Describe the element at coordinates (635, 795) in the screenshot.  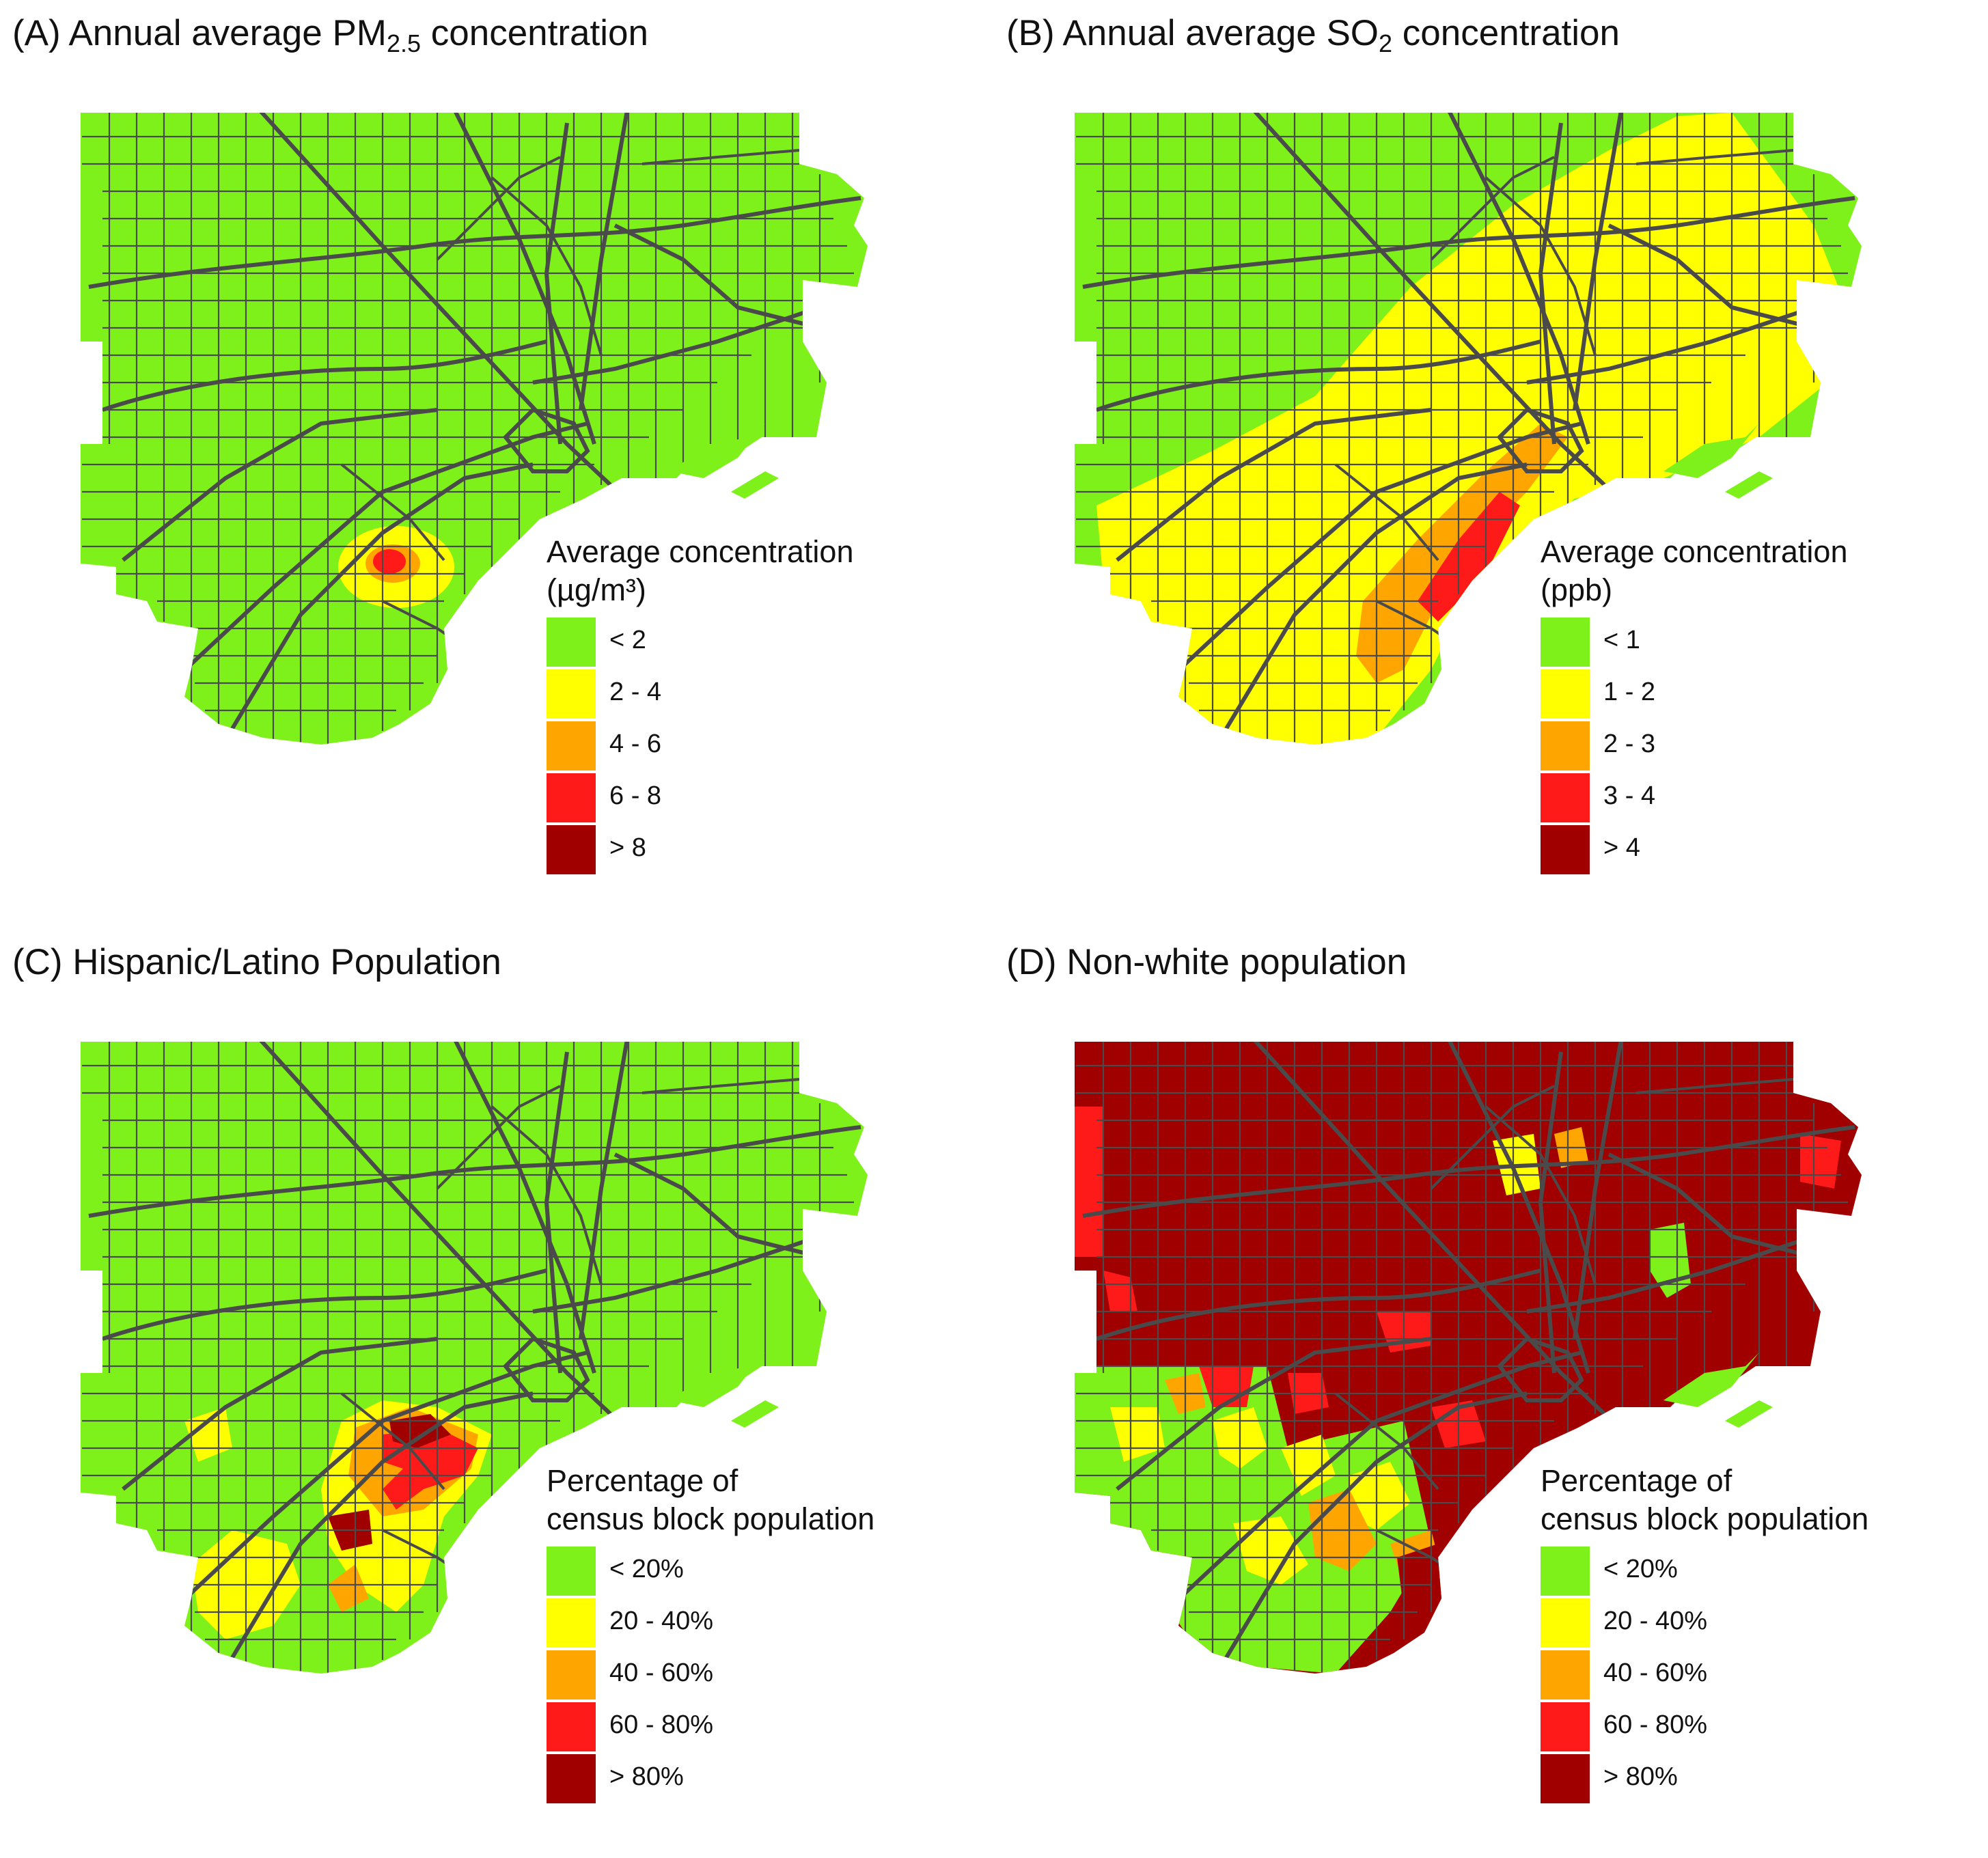
I see `legend-label: 6 - 8` at that location.